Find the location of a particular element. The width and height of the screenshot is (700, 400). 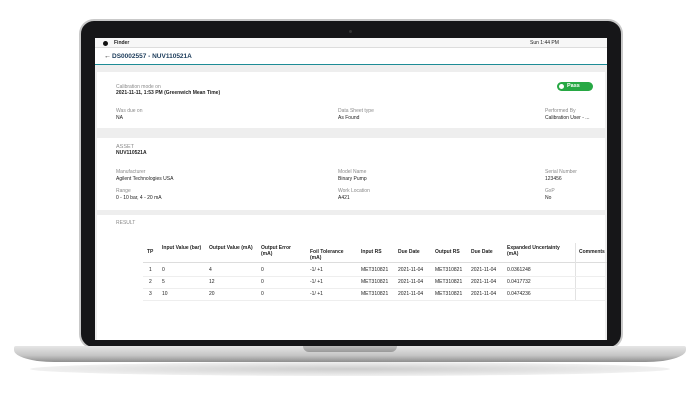

header-bar is located at coordinates (351, 56).